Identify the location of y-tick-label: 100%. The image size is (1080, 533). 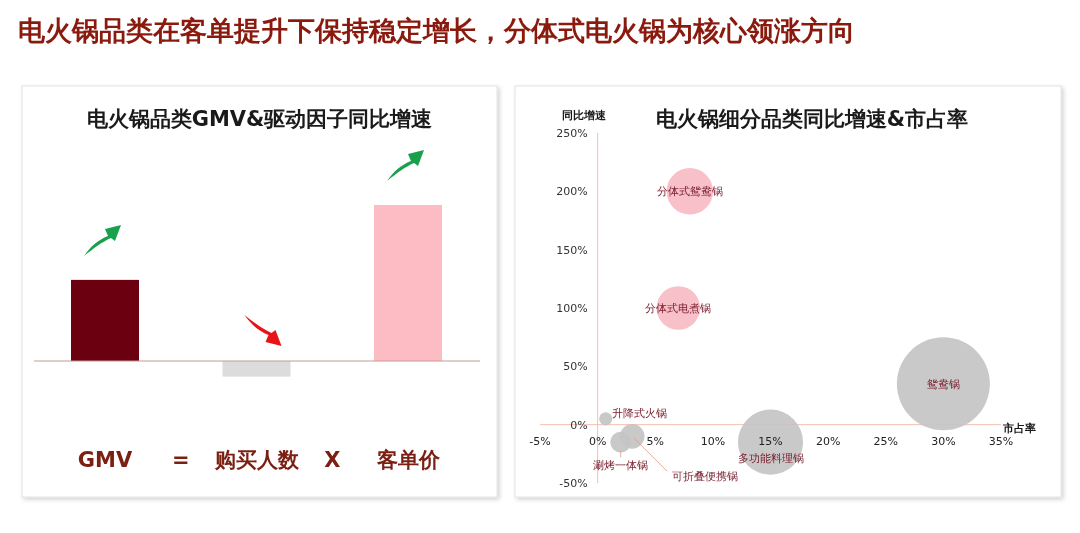
(572, 308).